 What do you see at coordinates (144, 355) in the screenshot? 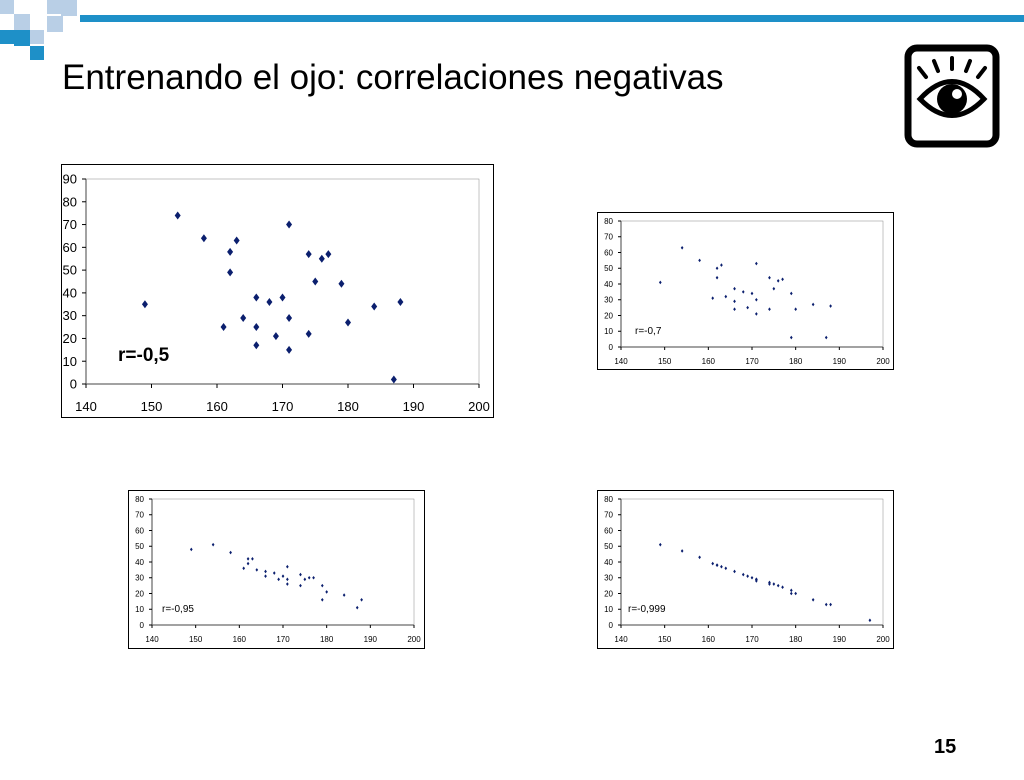
I see `correlation-label: r=-0,5` at bounding box center [144, 355].